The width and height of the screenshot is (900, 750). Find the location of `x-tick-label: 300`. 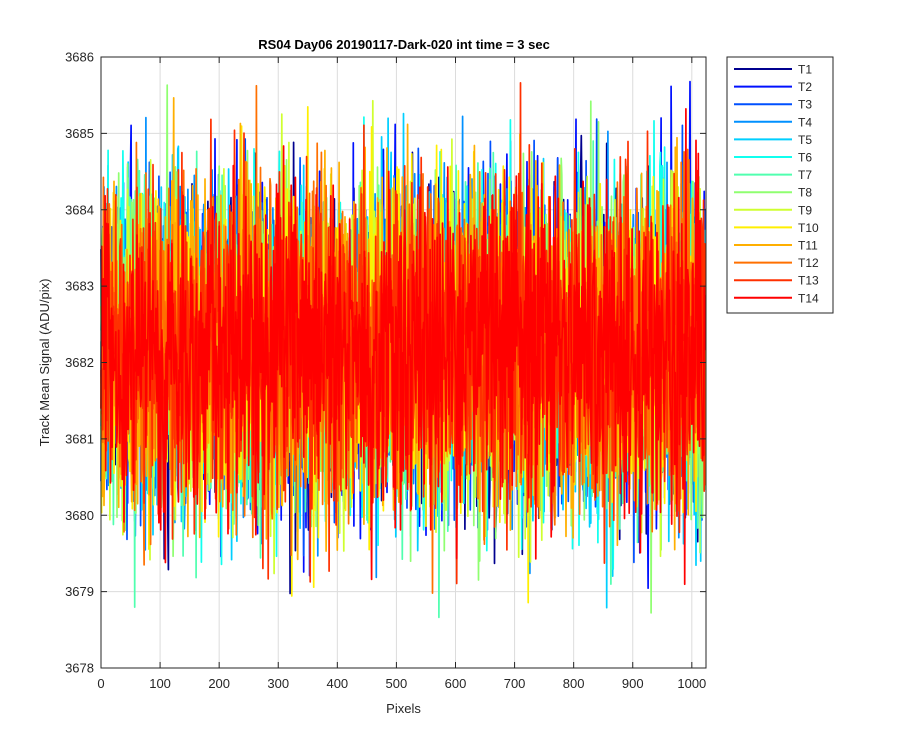

x-tick-label: 300 is located at coordinates (278, 683).